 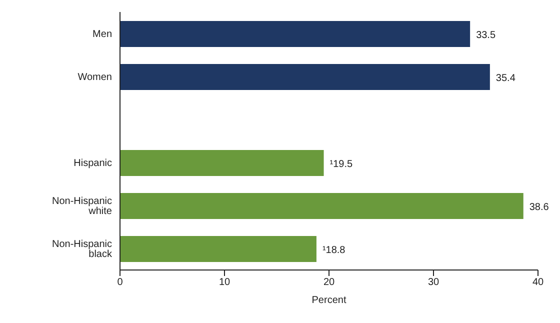 I want to click on x-axis-title: Percent, so click(x=329, y=300).